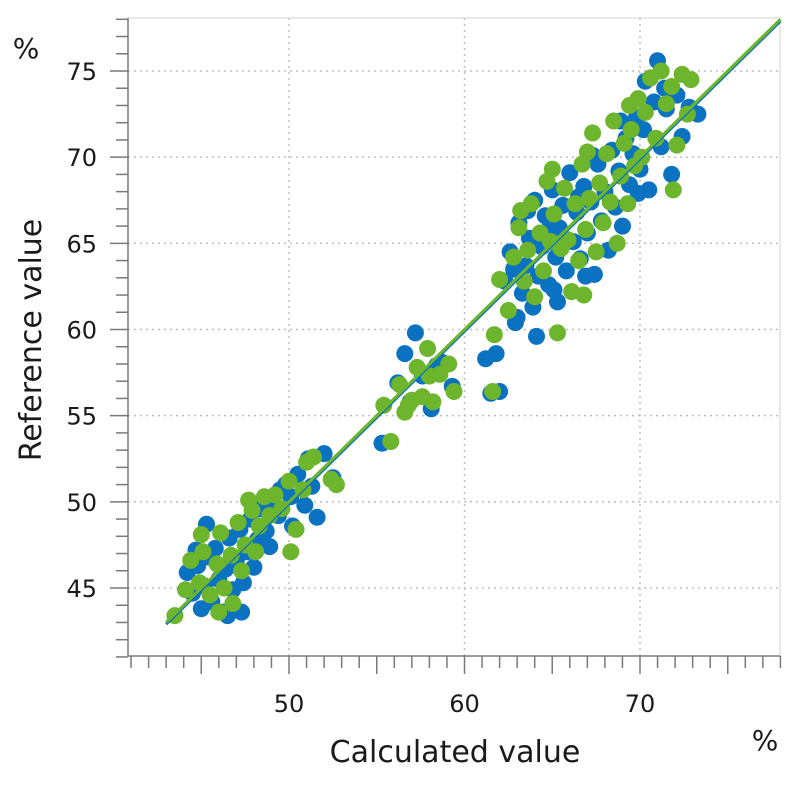  Describe the element at coordinates (455, 752) in the screenshot. I see `x-axis-title: Calculated value` at that location.